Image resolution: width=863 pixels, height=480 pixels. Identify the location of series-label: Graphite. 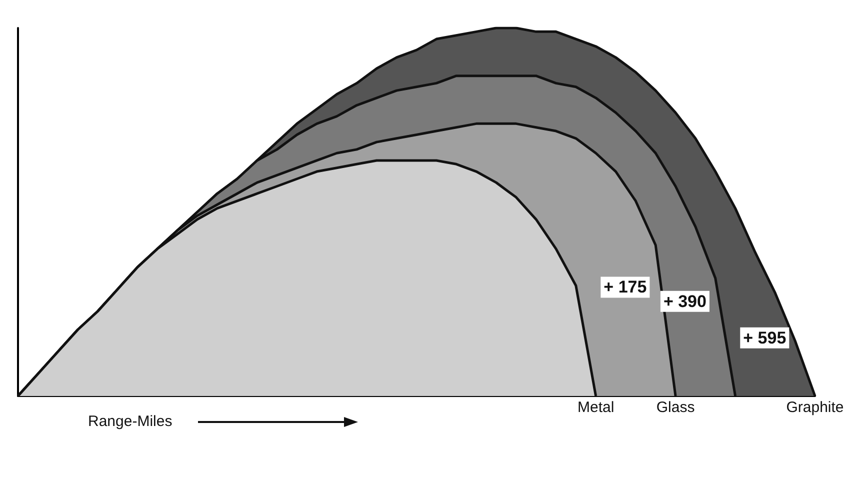
(815, 407).